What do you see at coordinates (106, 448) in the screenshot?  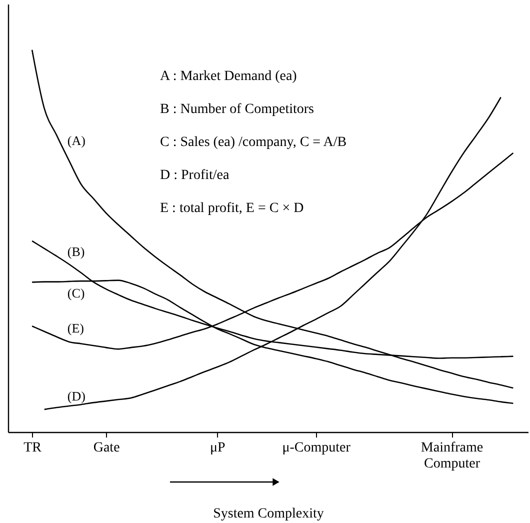 I see `x-tick-label: Gate` at bounding box center [106, 448].